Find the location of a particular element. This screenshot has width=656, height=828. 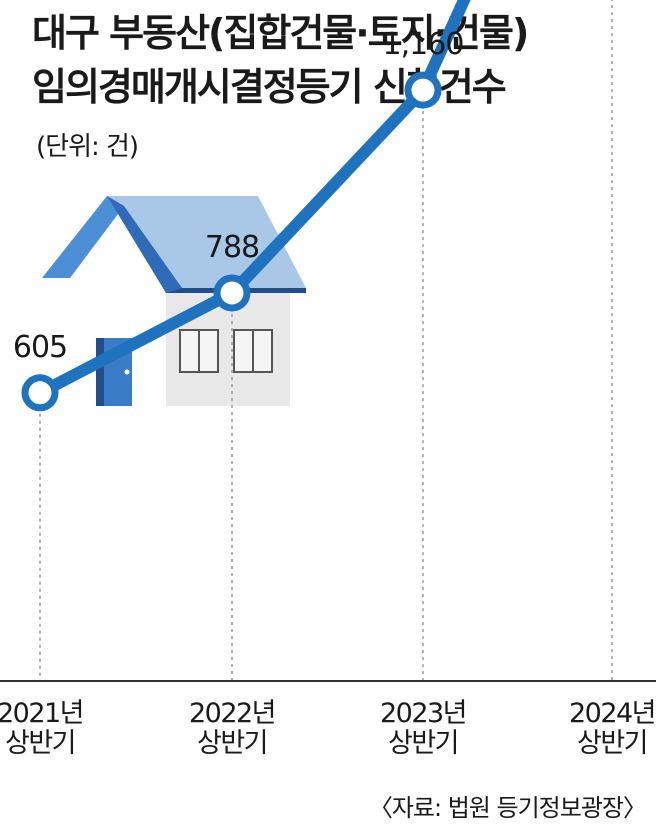

source-note: 〈자료: 법원 등기정보광장〉 is located at coordinates (507, 808).